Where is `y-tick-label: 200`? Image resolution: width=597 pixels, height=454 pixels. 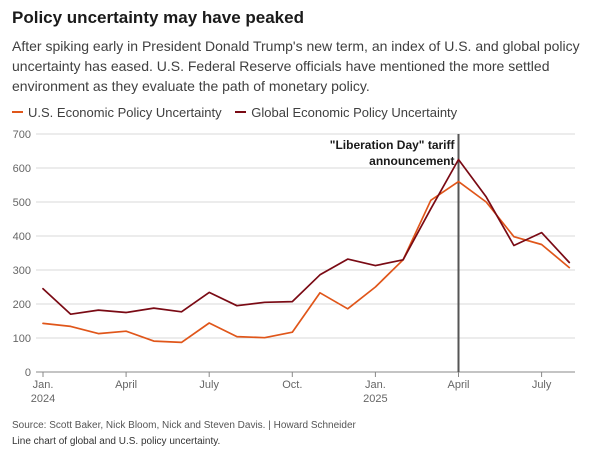 y-tick-label: 200 is located at coordinates (22, 305).